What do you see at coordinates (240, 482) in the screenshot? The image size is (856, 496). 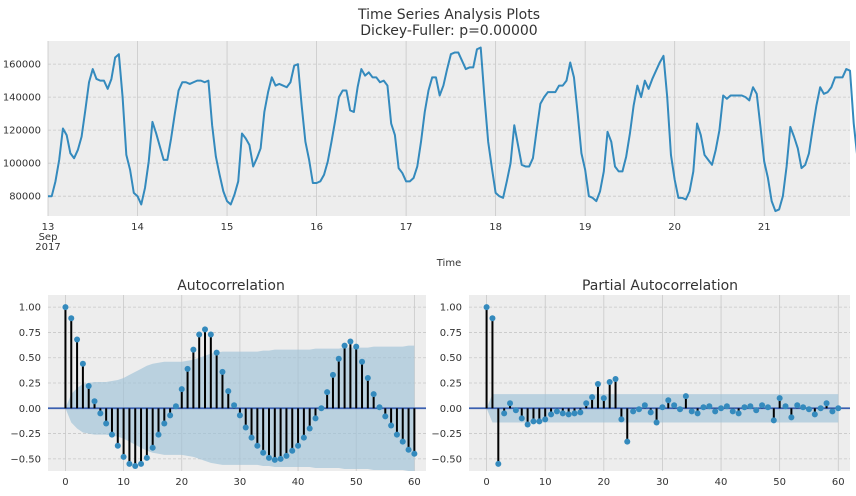 I see `acf-xtick-label: 30` at bounding box center [240, 482].